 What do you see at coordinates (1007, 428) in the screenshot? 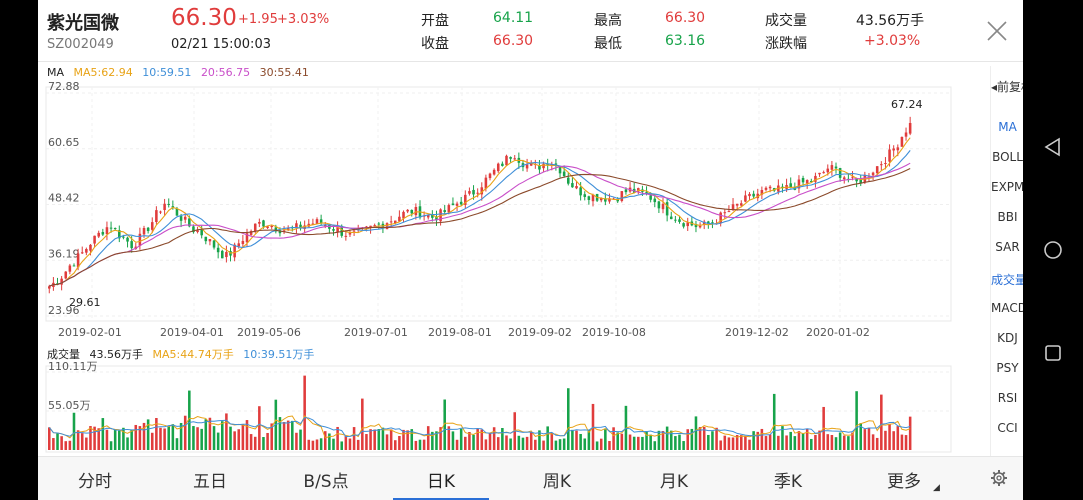
I see `indicator-11: CCI` at bounding box center [1007, 428].